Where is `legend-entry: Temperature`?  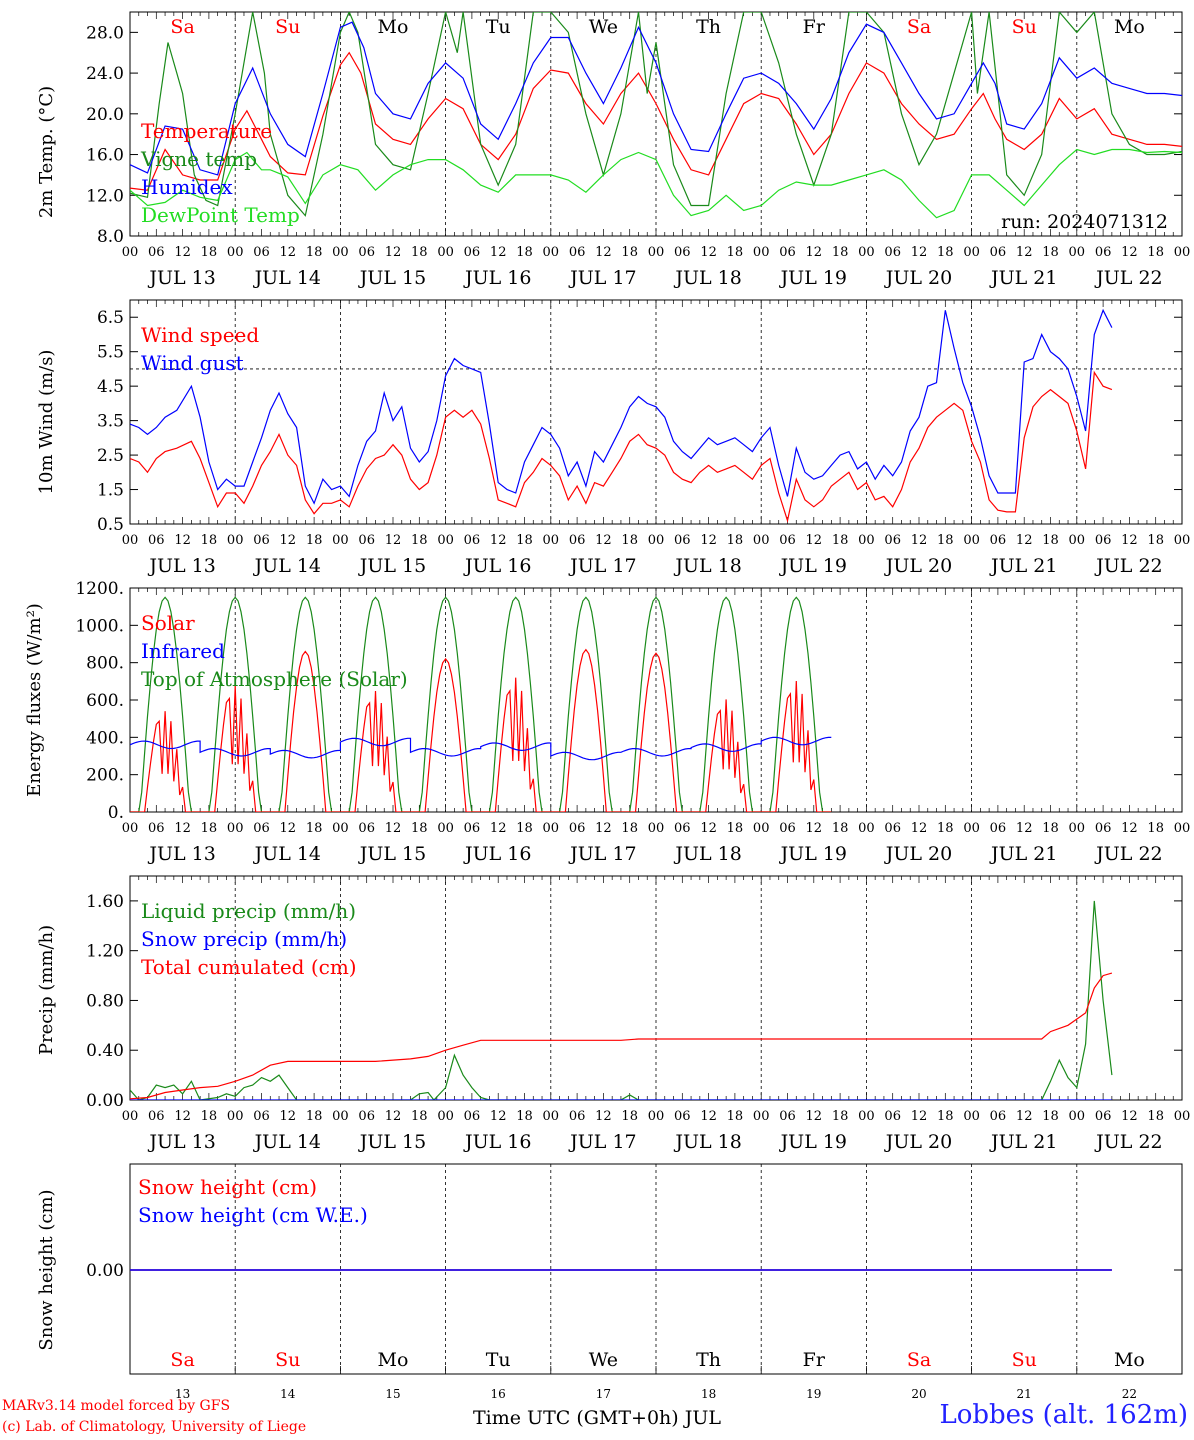
legend-entry: Temperature is located at coordinates (206, 131).